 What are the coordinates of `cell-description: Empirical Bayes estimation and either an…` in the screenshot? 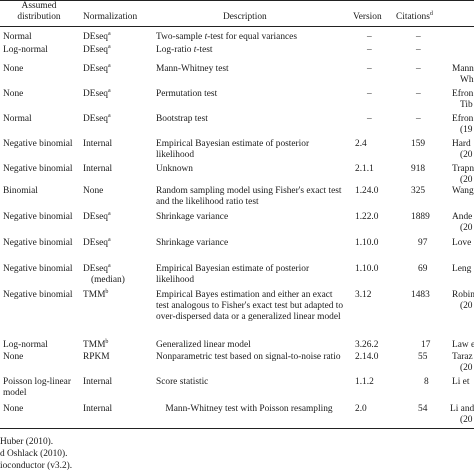 It's located at (250, 306).